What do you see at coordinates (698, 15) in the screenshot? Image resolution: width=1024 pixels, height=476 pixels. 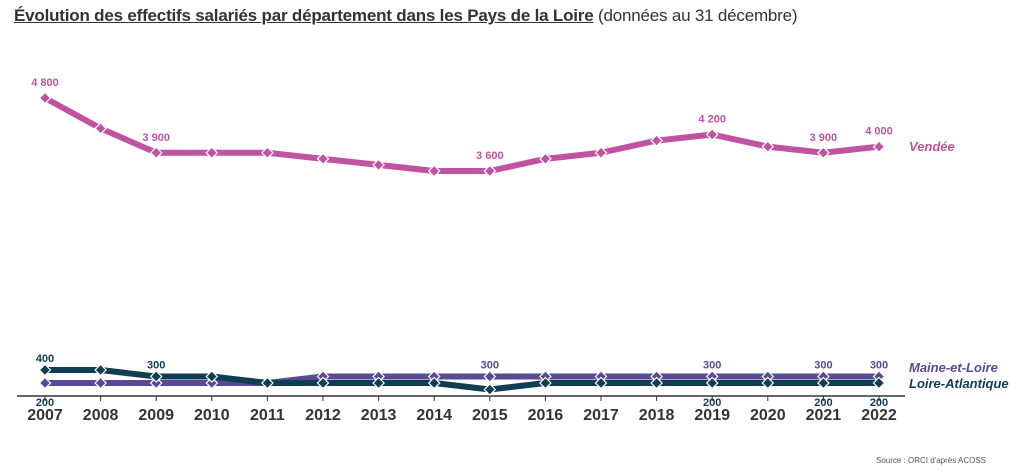 I see `chart-subtitle: (données au 31 décembre)` at bounding box center [698, 15].